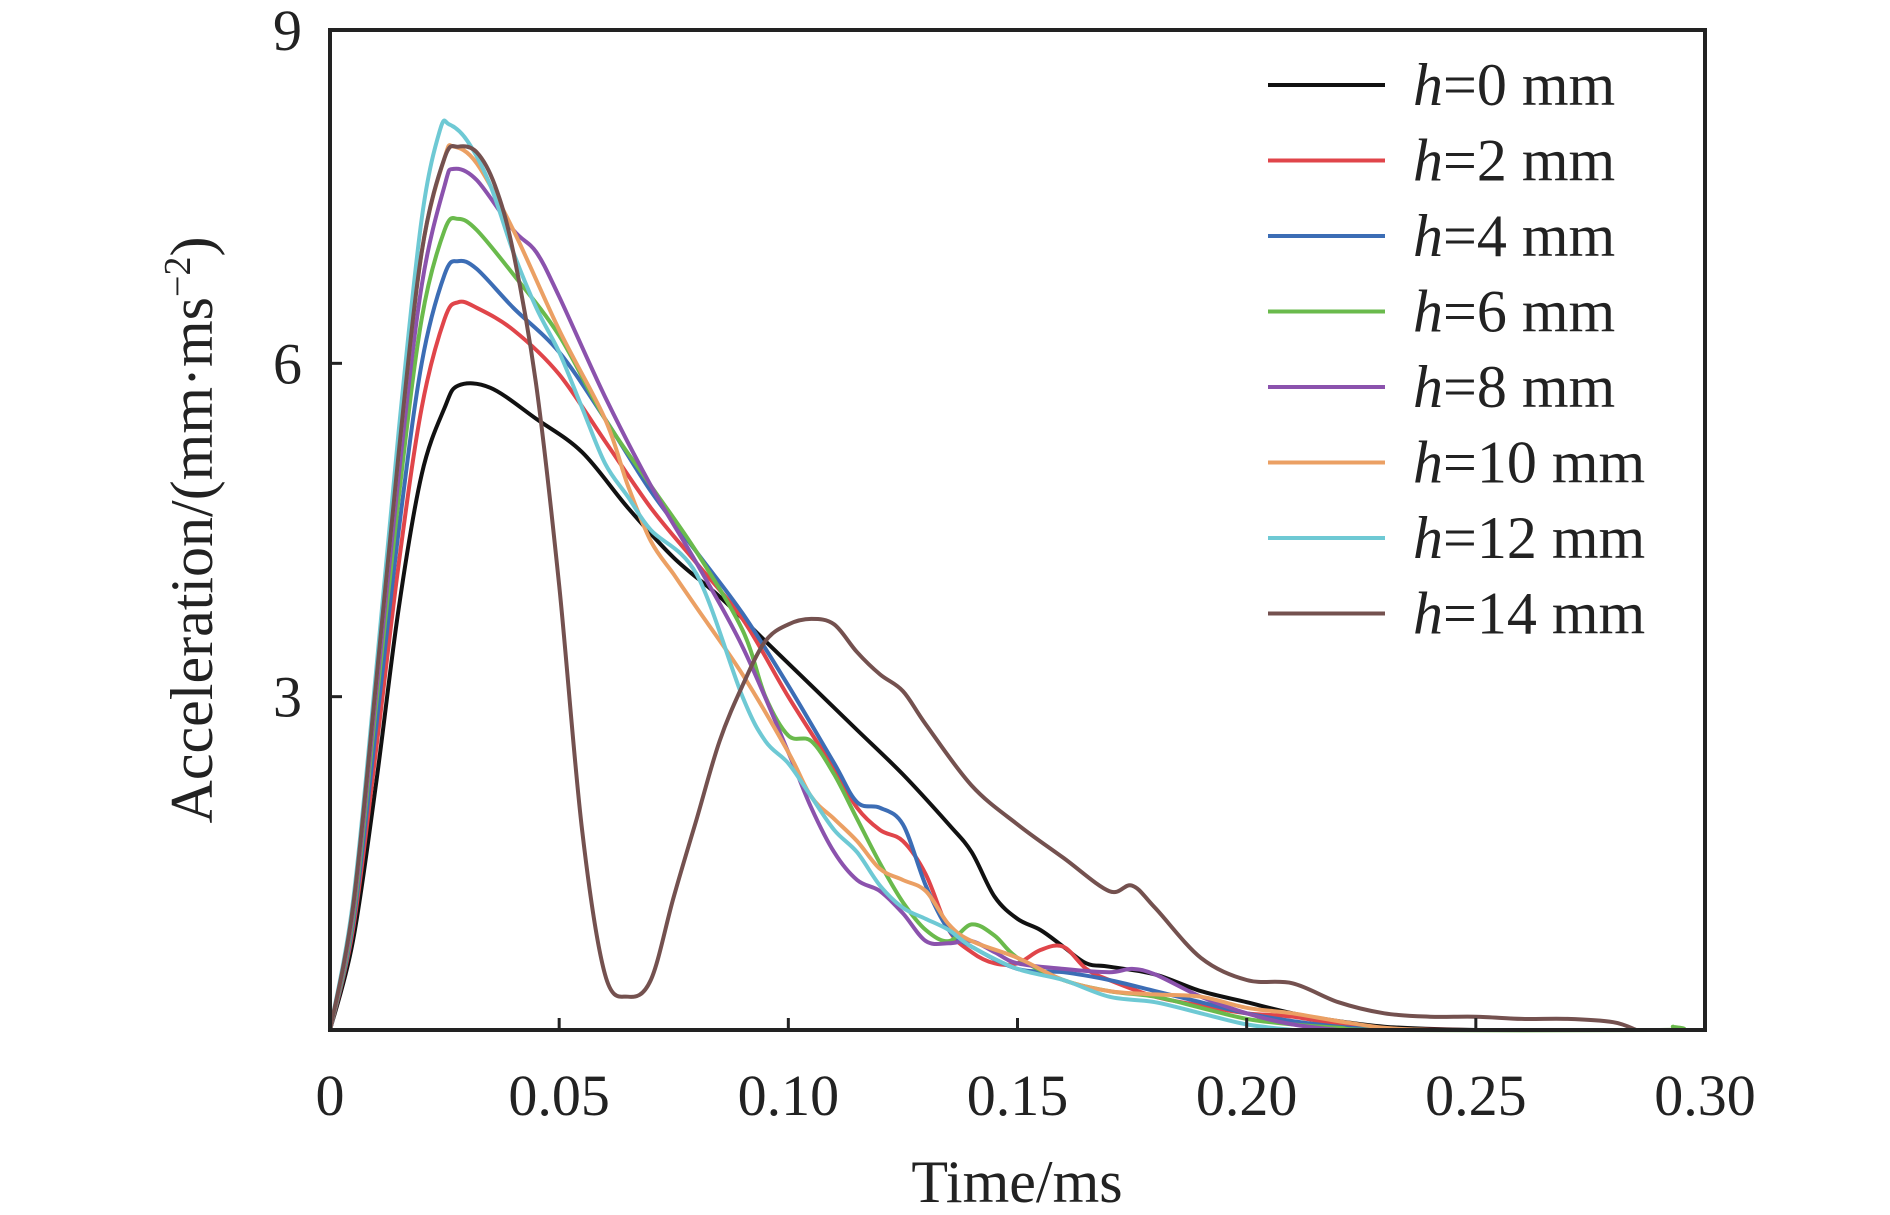  Describe the element at coordinates (789, 1095) in the screenshot. I see `x-tick-label: 0.10` at that location.